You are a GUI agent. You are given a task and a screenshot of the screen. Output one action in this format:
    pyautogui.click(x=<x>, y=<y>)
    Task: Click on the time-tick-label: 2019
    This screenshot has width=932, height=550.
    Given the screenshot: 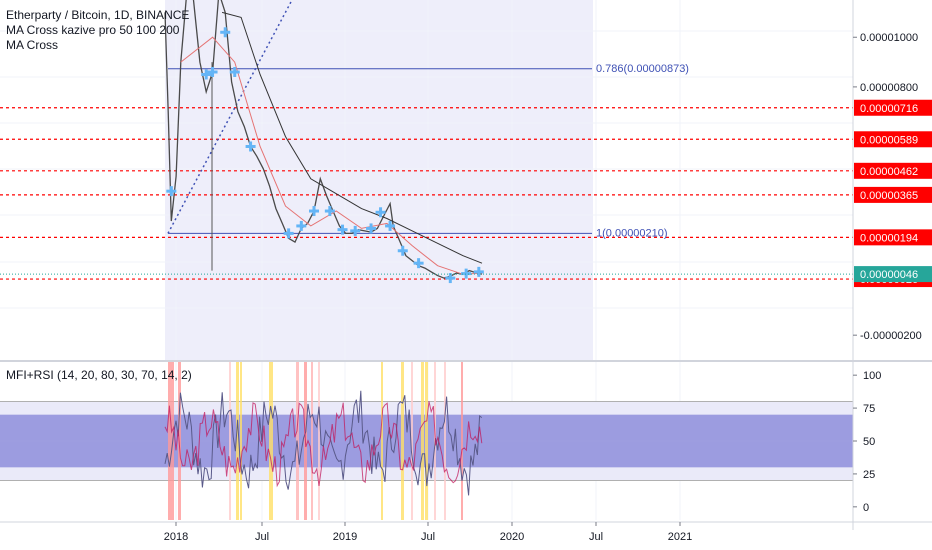 What is the action you would take?
    pyautogui.click(x=345, y=537)
    